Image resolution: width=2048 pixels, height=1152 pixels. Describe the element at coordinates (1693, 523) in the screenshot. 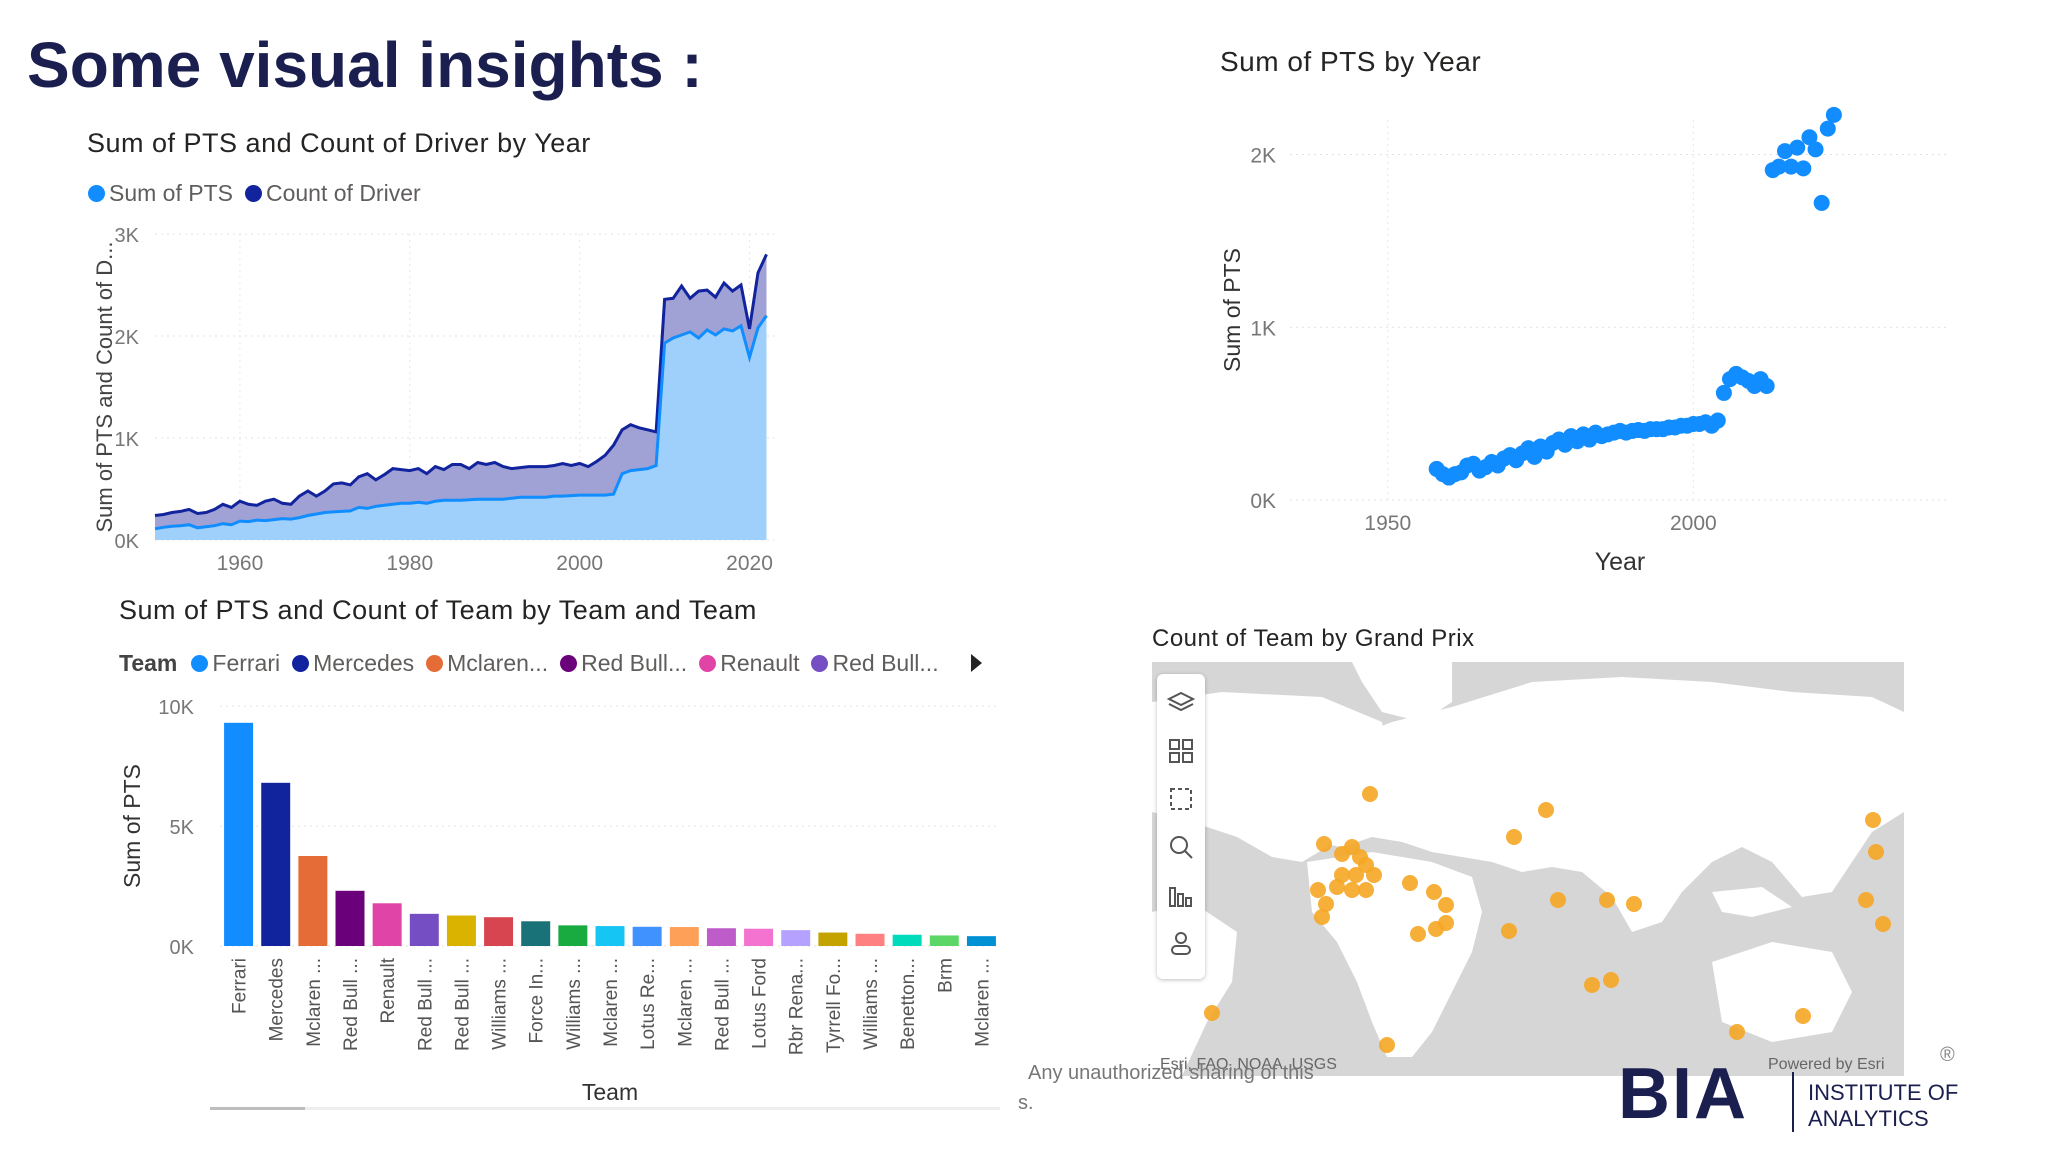

I see `x-tick-label: 2000` at that location.